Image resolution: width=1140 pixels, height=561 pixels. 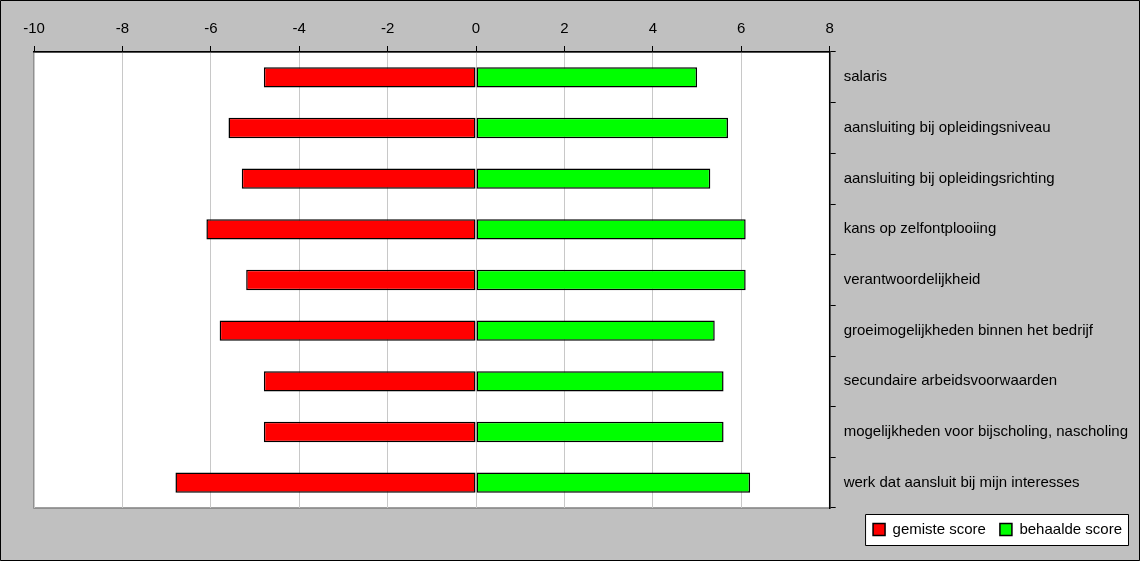 I want to click on y-tick-label: salaris, so click(x=865, y=76).